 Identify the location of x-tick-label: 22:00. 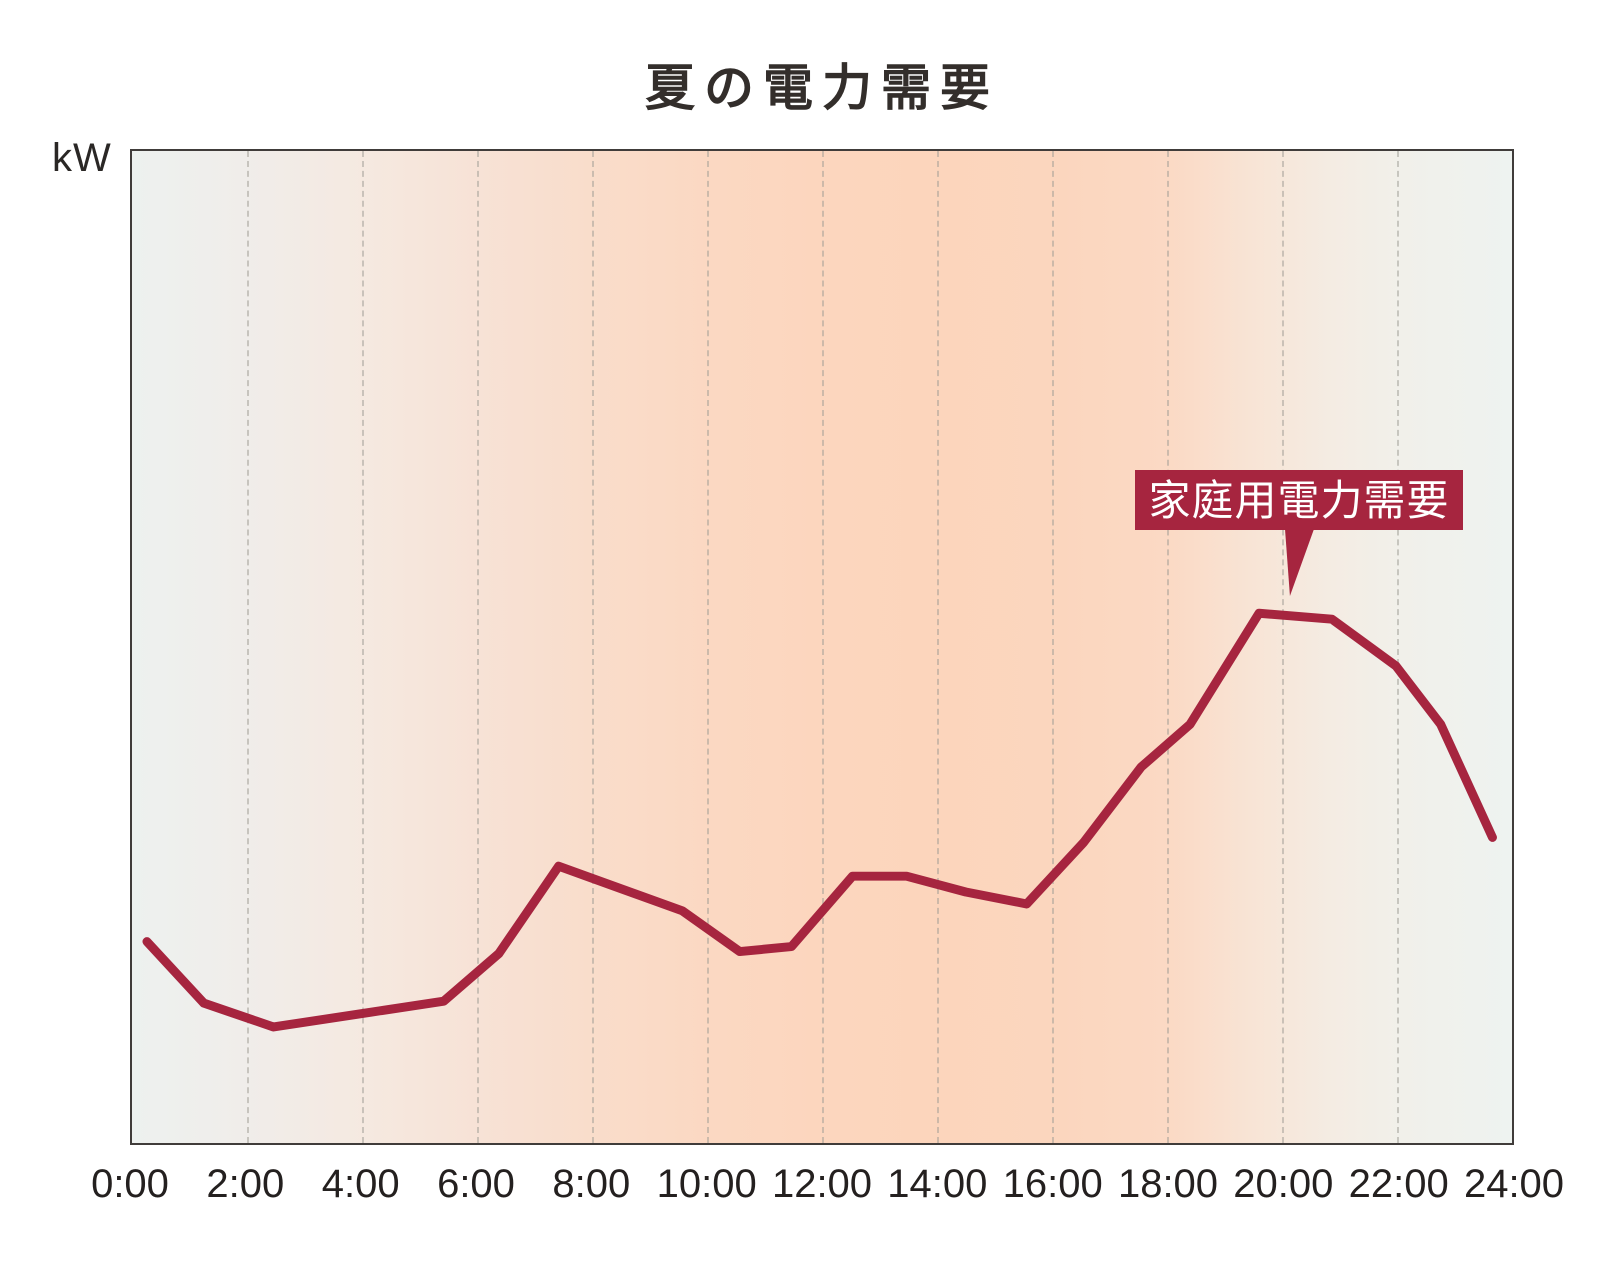
(1398, 1184).